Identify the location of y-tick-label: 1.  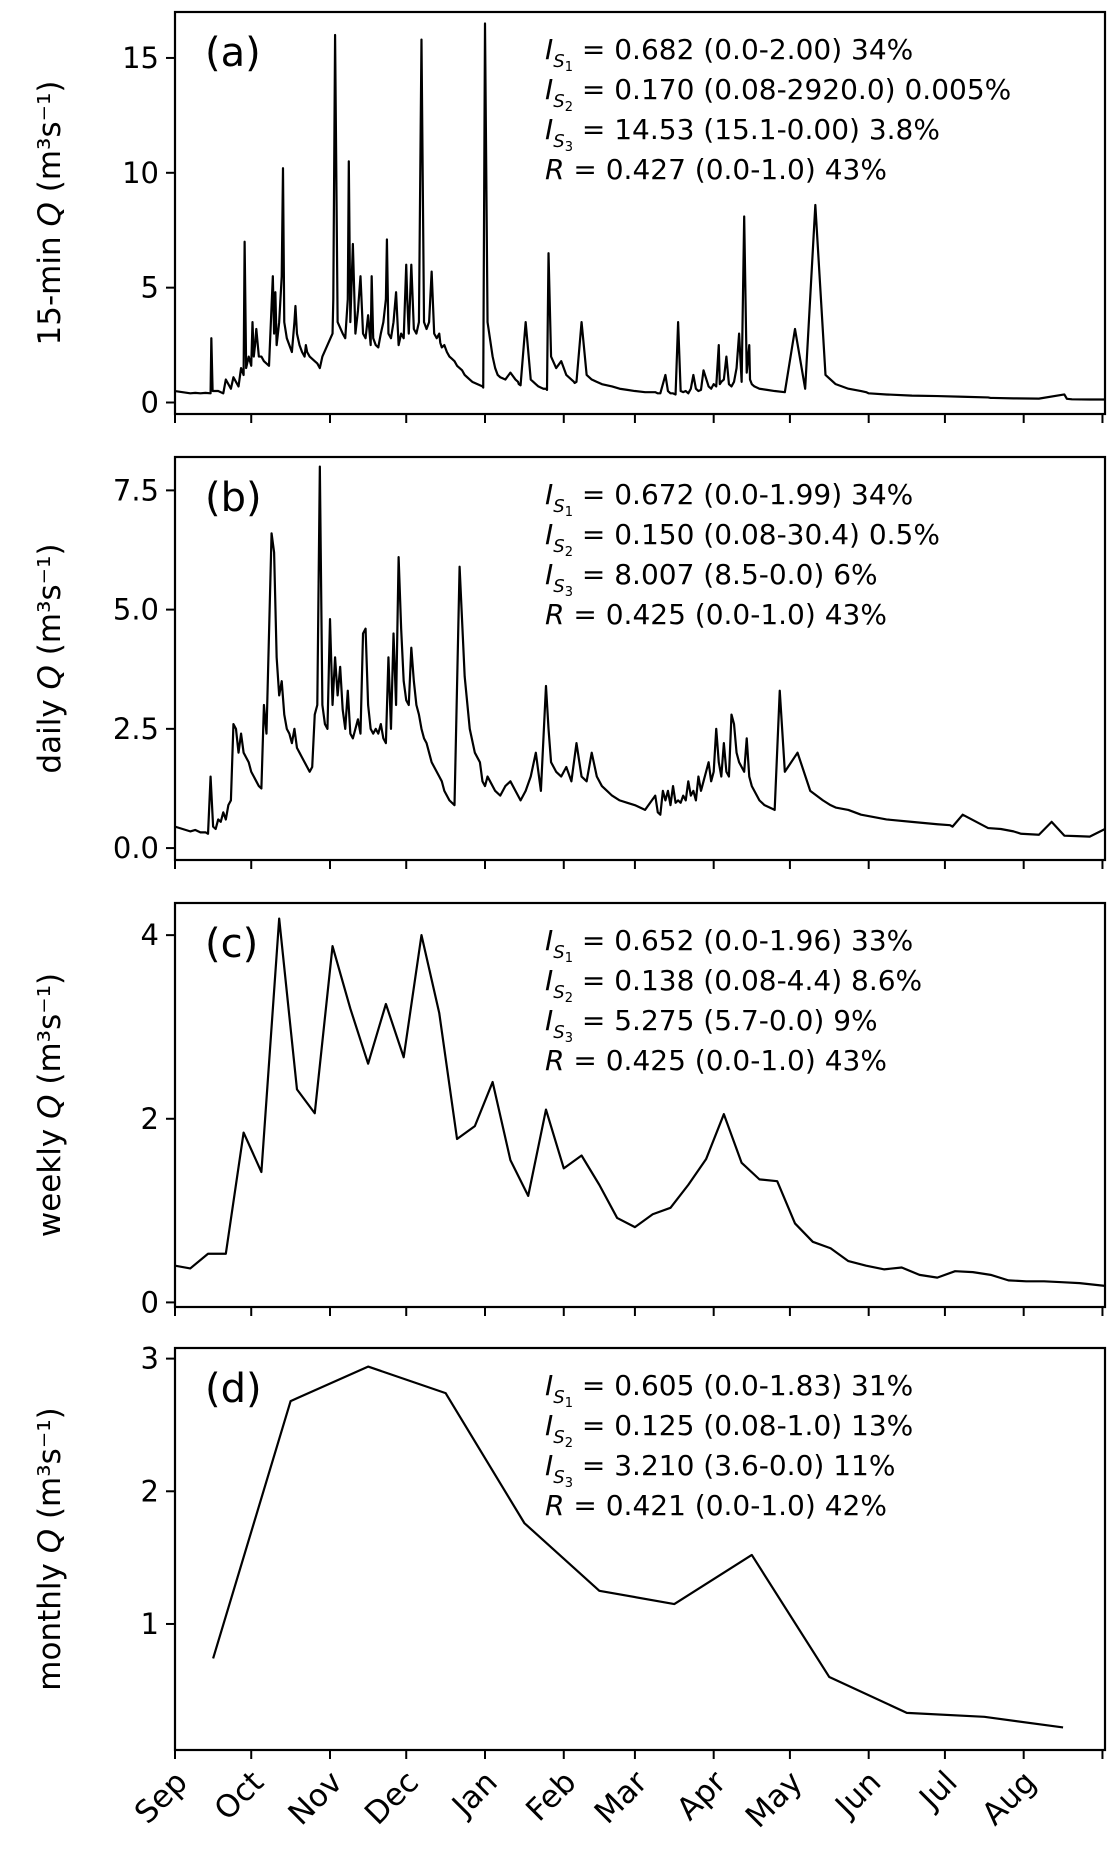
(150, 1624).